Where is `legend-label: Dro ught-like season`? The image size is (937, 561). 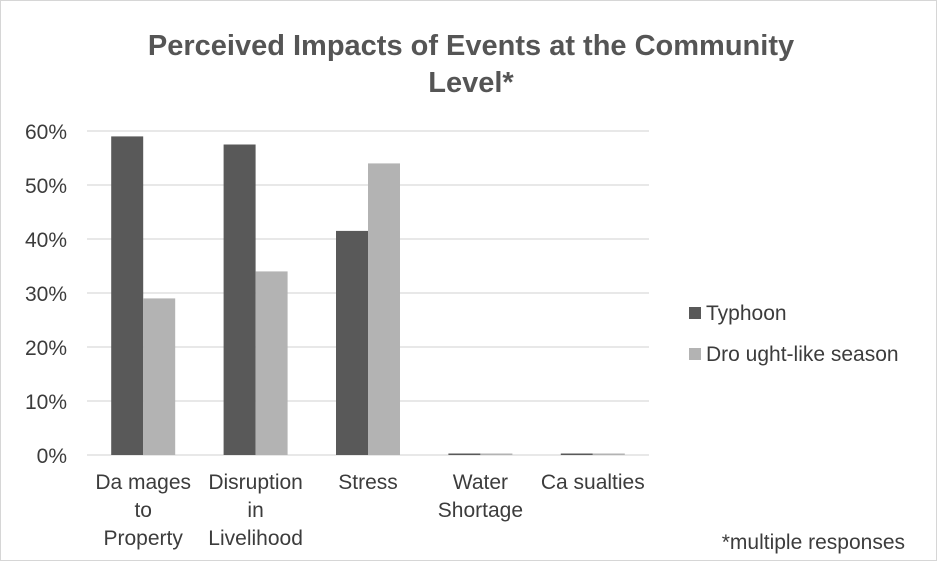 legend-label: Dro ught-like season is located at coordinates (802, 354).